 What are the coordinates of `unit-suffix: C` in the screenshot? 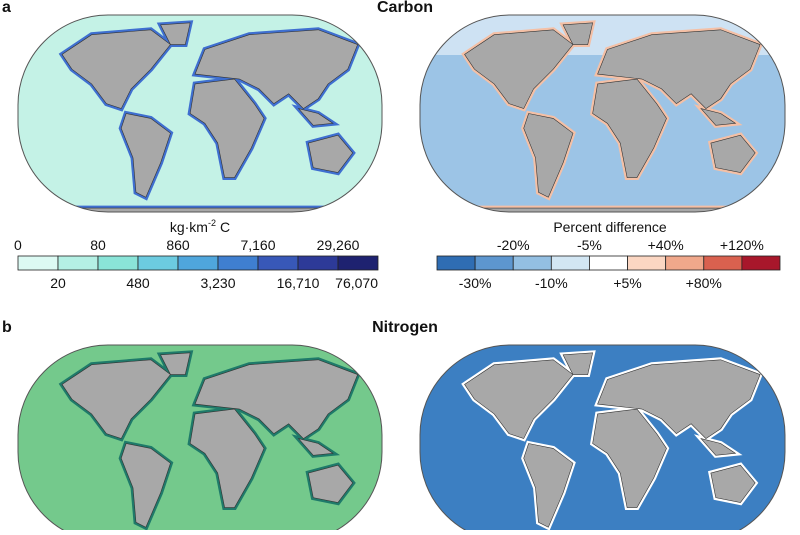 It's located at (225, 227).